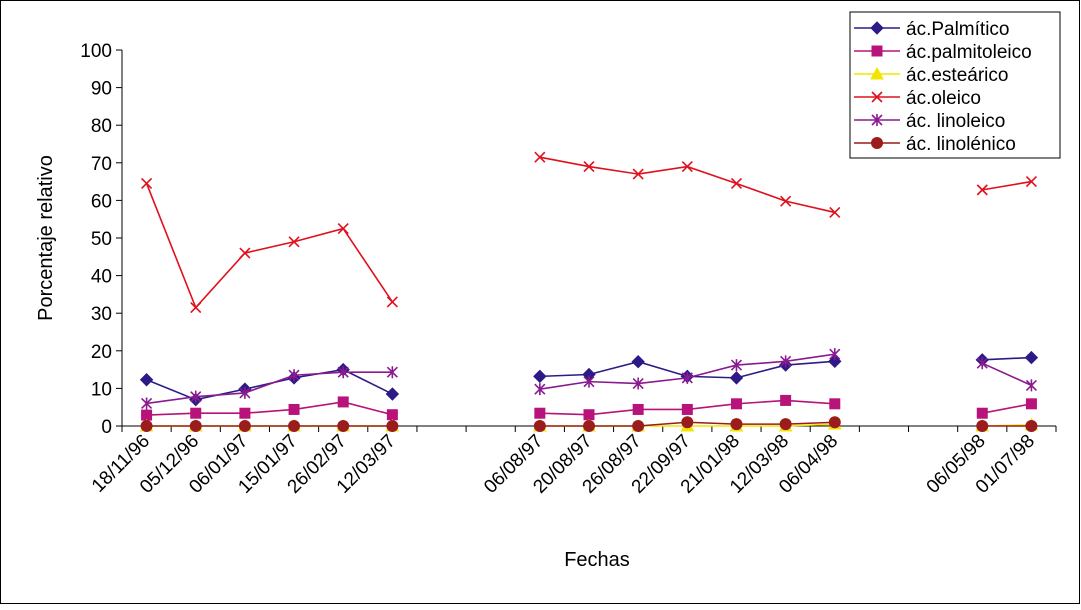 This screenshot has width=1081, height=610. I want to click on legend-item: ác.palmitoleico, so click(943, 52).